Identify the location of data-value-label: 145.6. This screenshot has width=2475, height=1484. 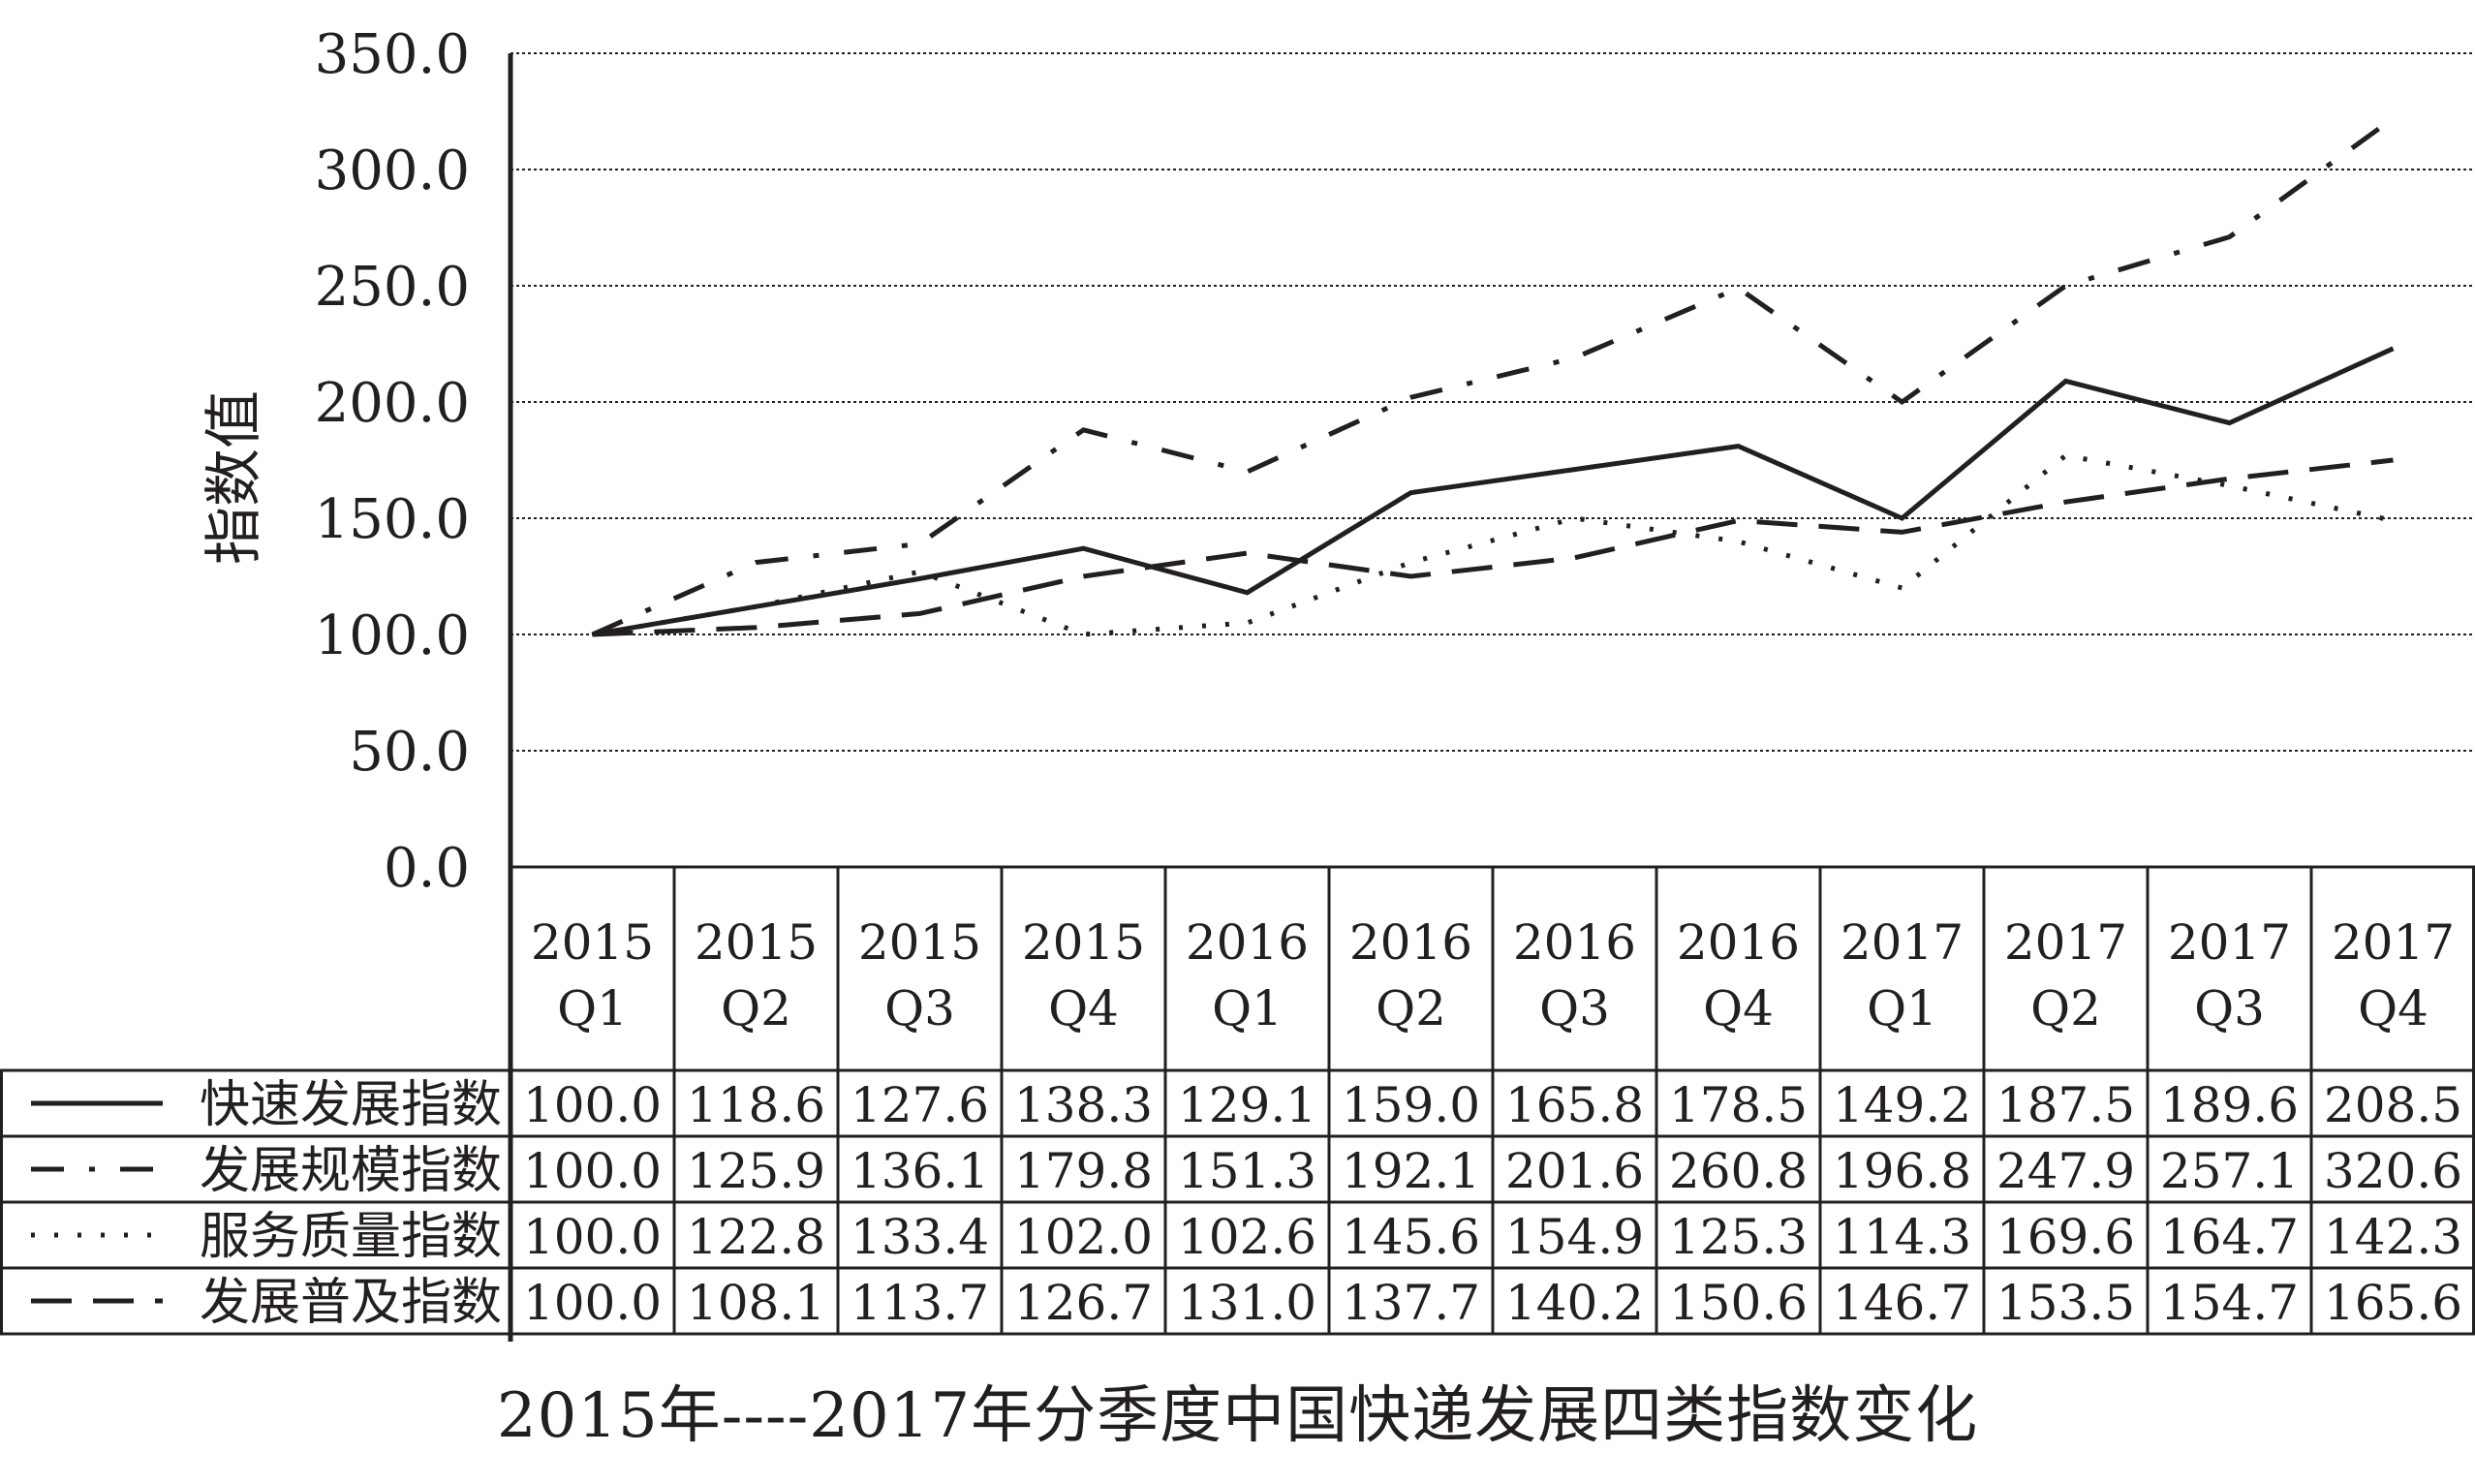
(1411, 1237).